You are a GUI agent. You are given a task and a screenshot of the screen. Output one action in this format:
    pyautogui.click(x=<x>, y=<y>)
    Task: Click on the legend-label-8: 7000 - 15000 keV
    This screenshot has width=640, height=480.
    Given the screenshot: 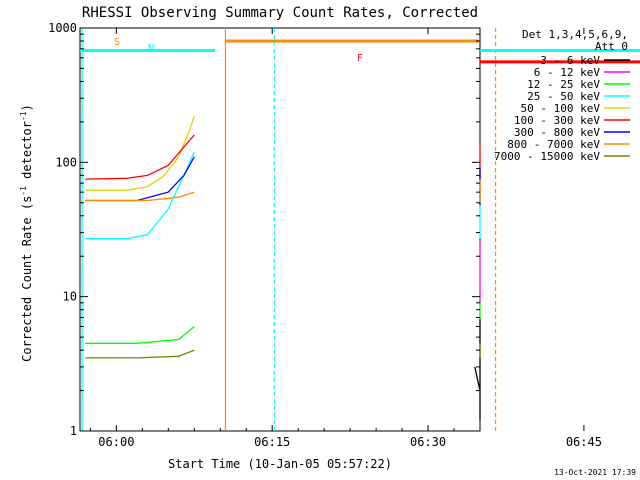 What is the action you would take?
    pyautogui.click(x=547, y=156)
    